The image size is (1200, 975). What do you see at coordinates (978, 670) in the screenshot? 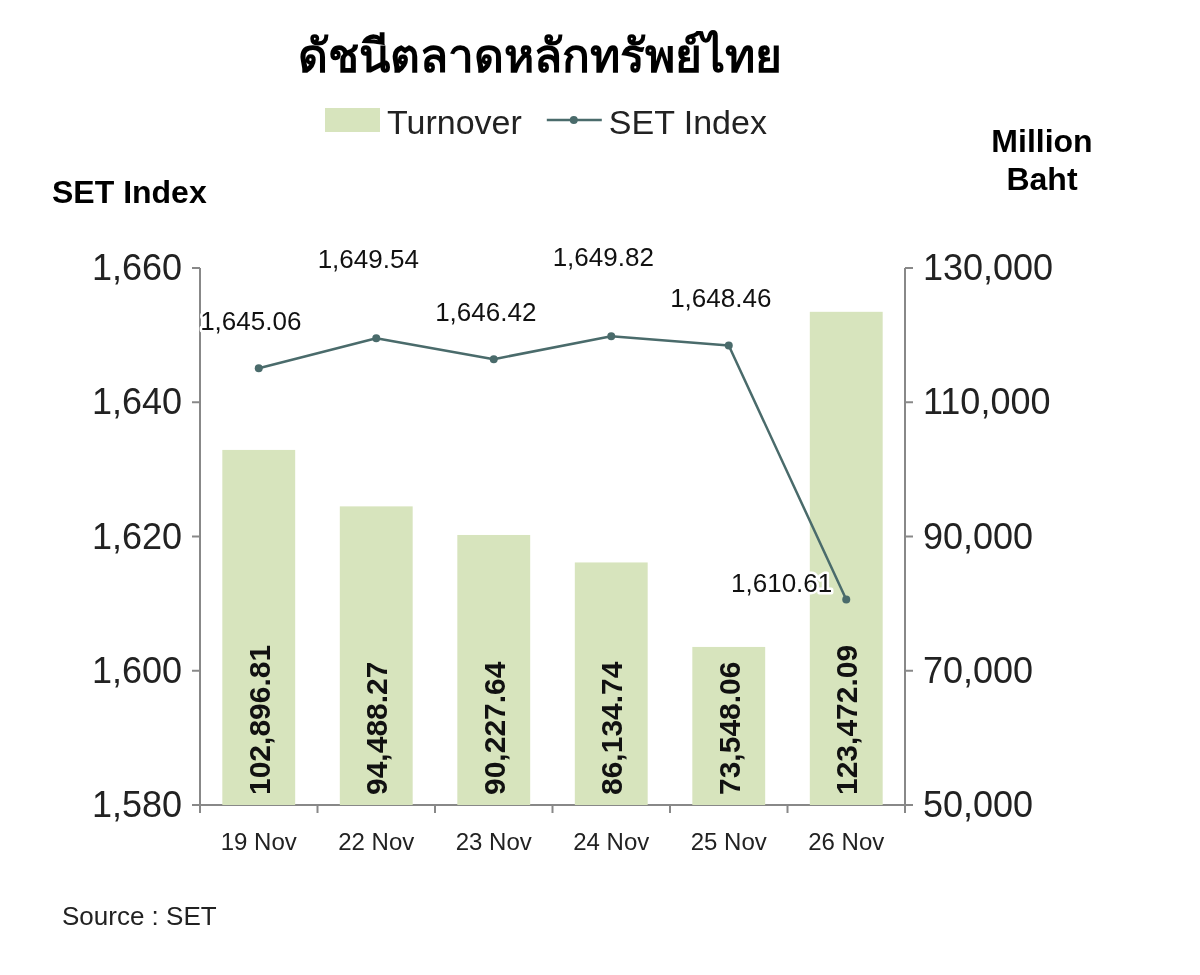
I see `y2-tick-label: 70,000` at bounding box center [978, 670].